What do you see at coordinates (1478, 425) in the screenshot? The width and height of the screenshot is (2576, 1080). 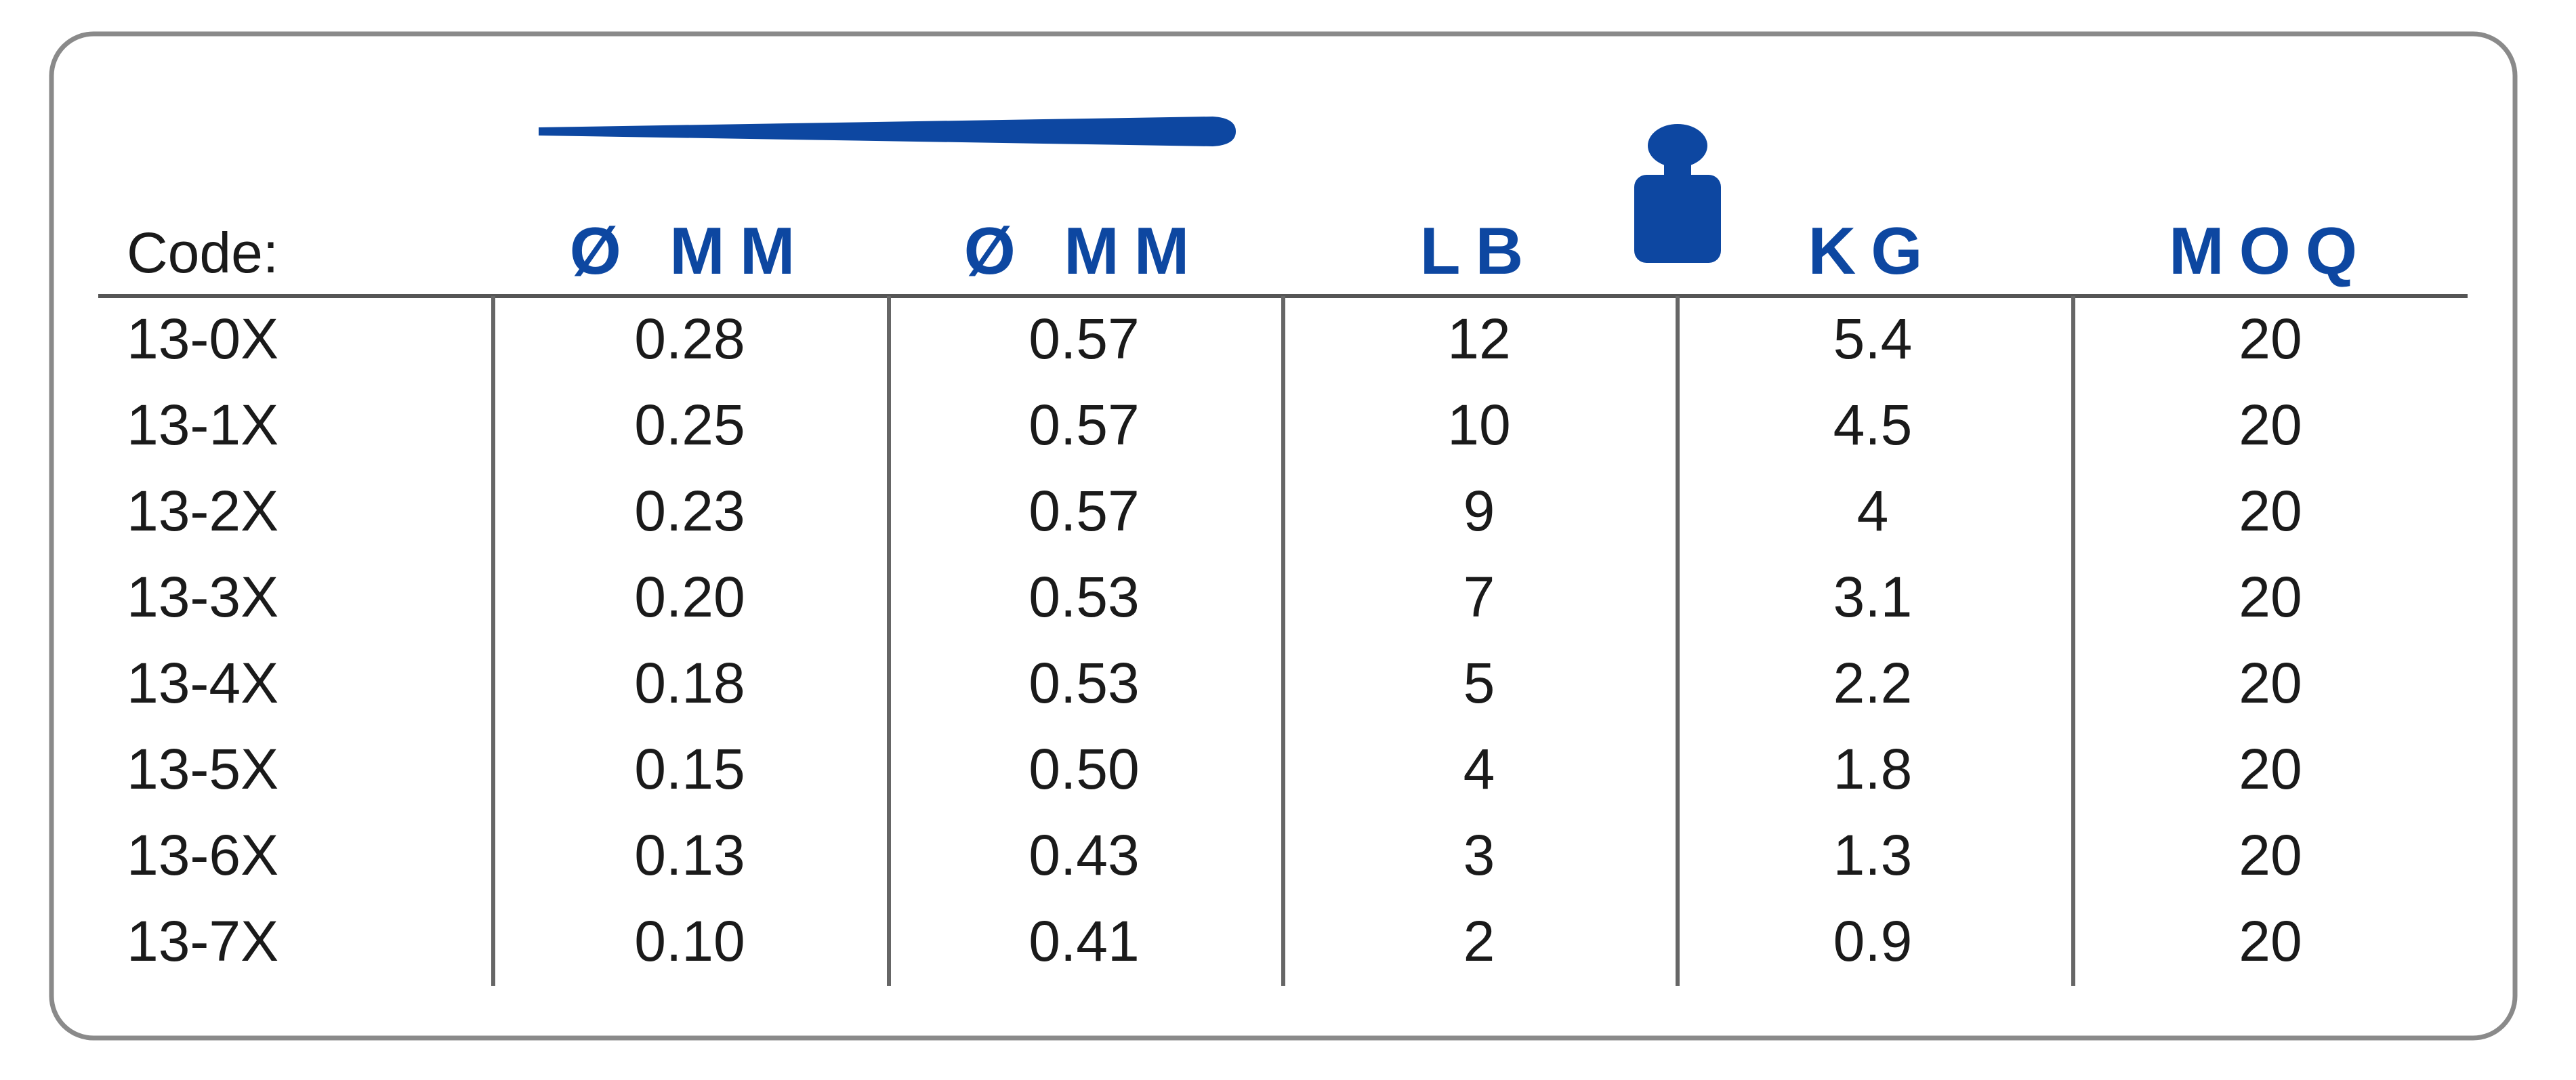 I see `value-cell: 10` at bounding box center [1478, 425].